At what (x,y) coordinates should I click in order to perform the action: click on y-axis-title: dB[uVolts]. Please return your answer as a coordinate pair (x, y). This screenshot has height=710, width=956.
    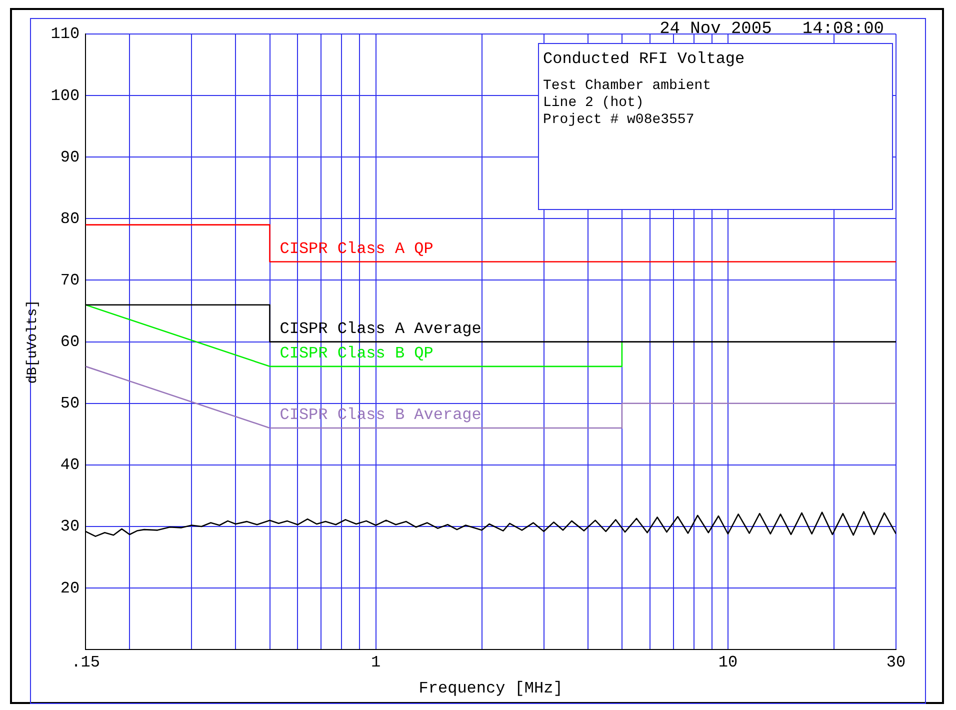
    Looking at the image, I should click on (33, 342).